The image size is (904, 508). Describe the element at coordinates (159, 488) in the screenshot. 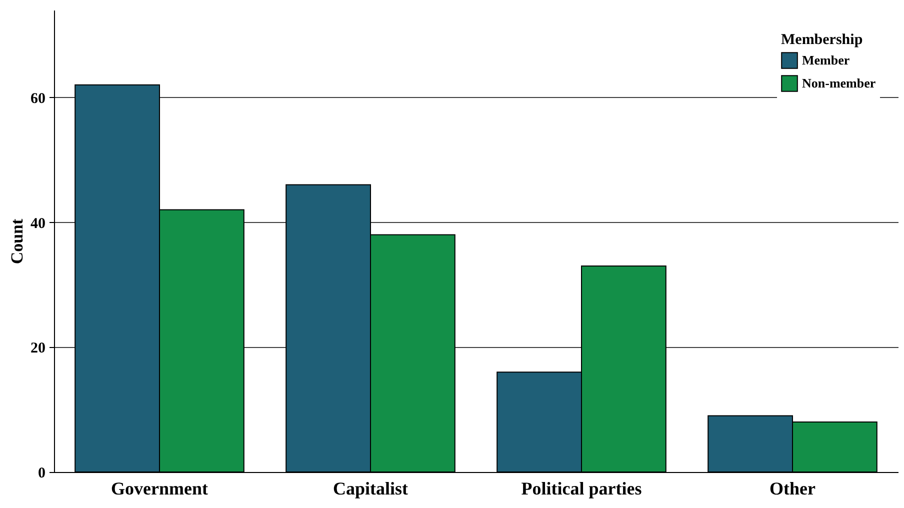

I see `x-tick-label: Government` at that location.